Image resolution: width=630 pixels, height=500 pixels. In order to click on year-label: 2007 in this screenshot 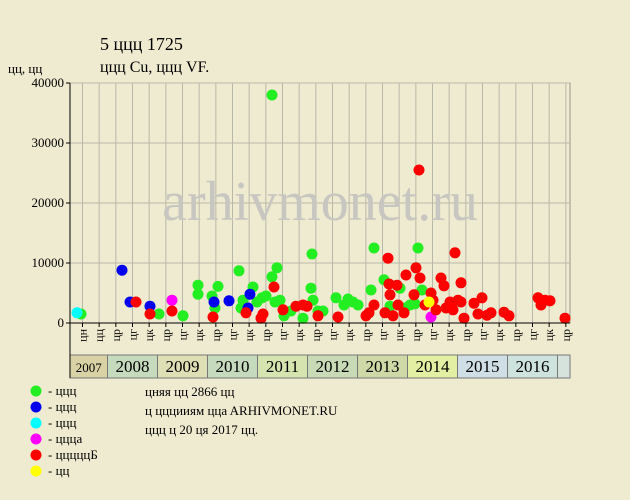, I will do `click(89, 367)`.